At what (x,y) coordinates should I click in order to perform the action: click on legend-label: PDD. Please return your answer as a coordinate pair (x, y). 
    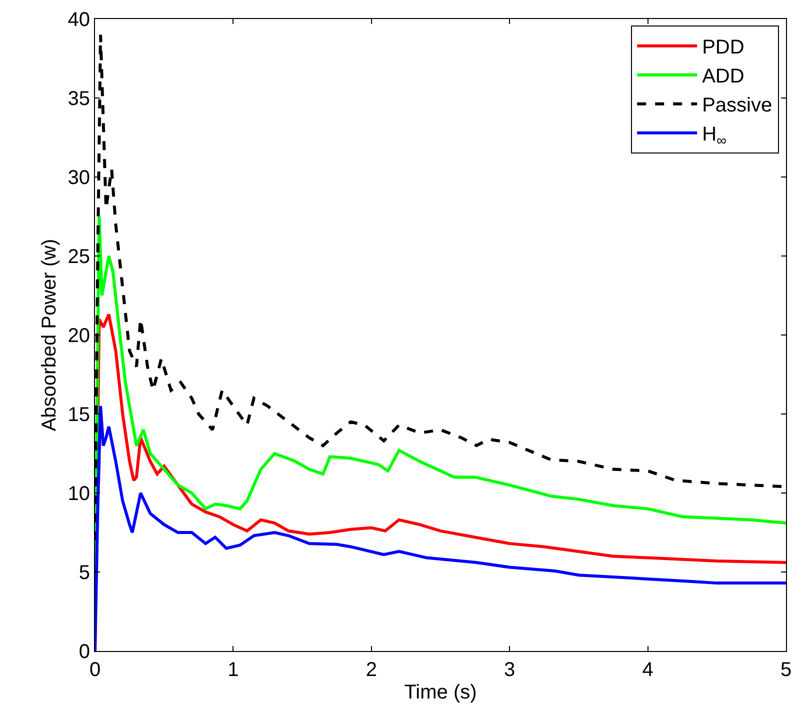
    Looking at the image, I should click on (723, 47).